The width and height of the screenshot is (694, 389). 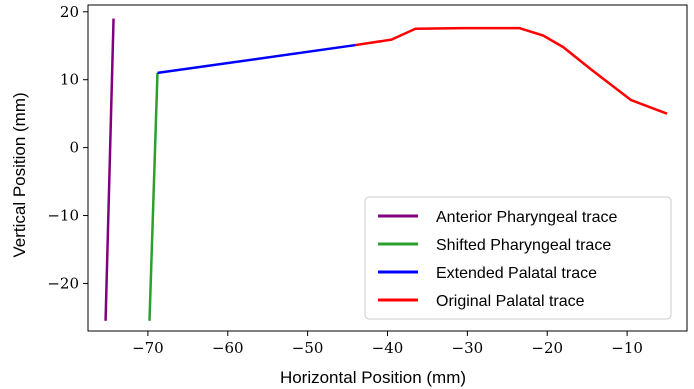 What do you see at coordinates (468, 348) in the screenshot?
I see `x-tick-label: −30` at bounding box center [468, 348].